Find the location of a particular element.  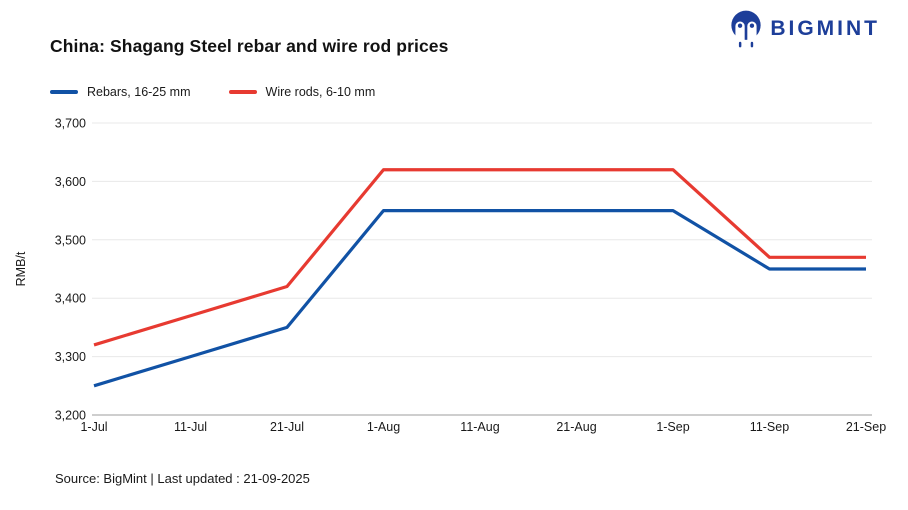

x-tick-label: 11-Aug is located at coordinates (479, 427).